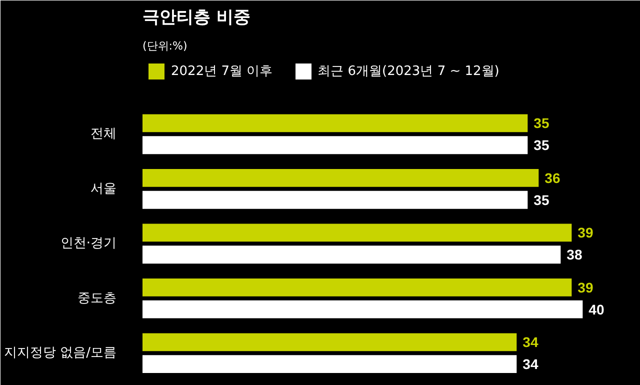  I want to click on legend-label: 최근 6개월(2023년 7 ~ 12월), so click(409, 71).